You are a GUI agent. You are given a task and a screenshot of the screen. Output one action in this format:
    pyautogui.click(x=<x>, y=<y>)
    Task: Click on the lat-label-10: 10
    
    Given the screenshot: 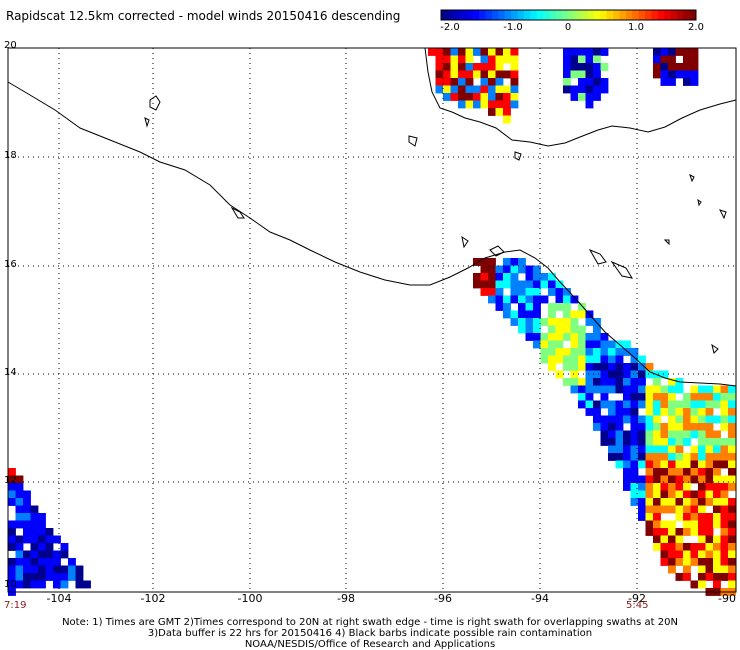 What is the action you would take?
    pyautogui.click(x=10, y=584)
    